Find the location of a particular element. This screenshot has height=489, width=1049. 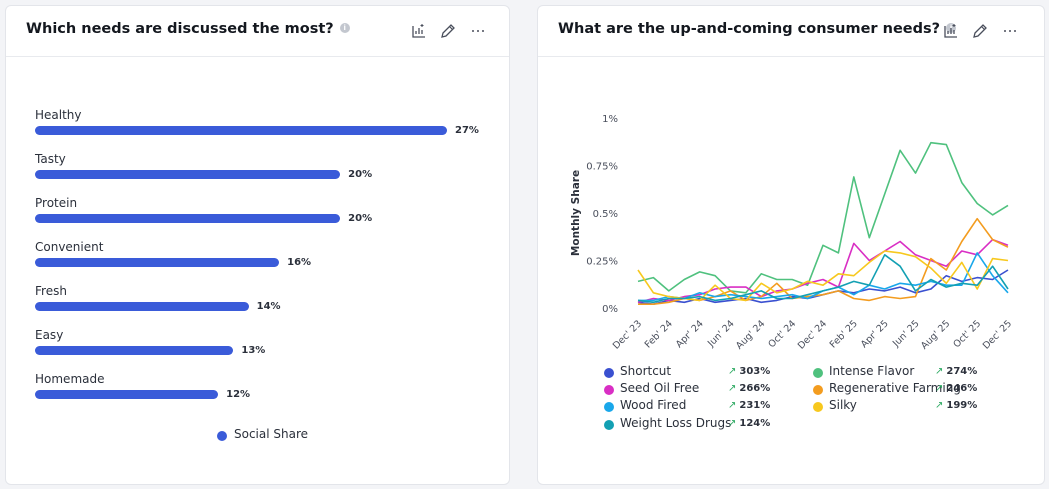

bar-label: Convenient is located at coordinates (69, 247).